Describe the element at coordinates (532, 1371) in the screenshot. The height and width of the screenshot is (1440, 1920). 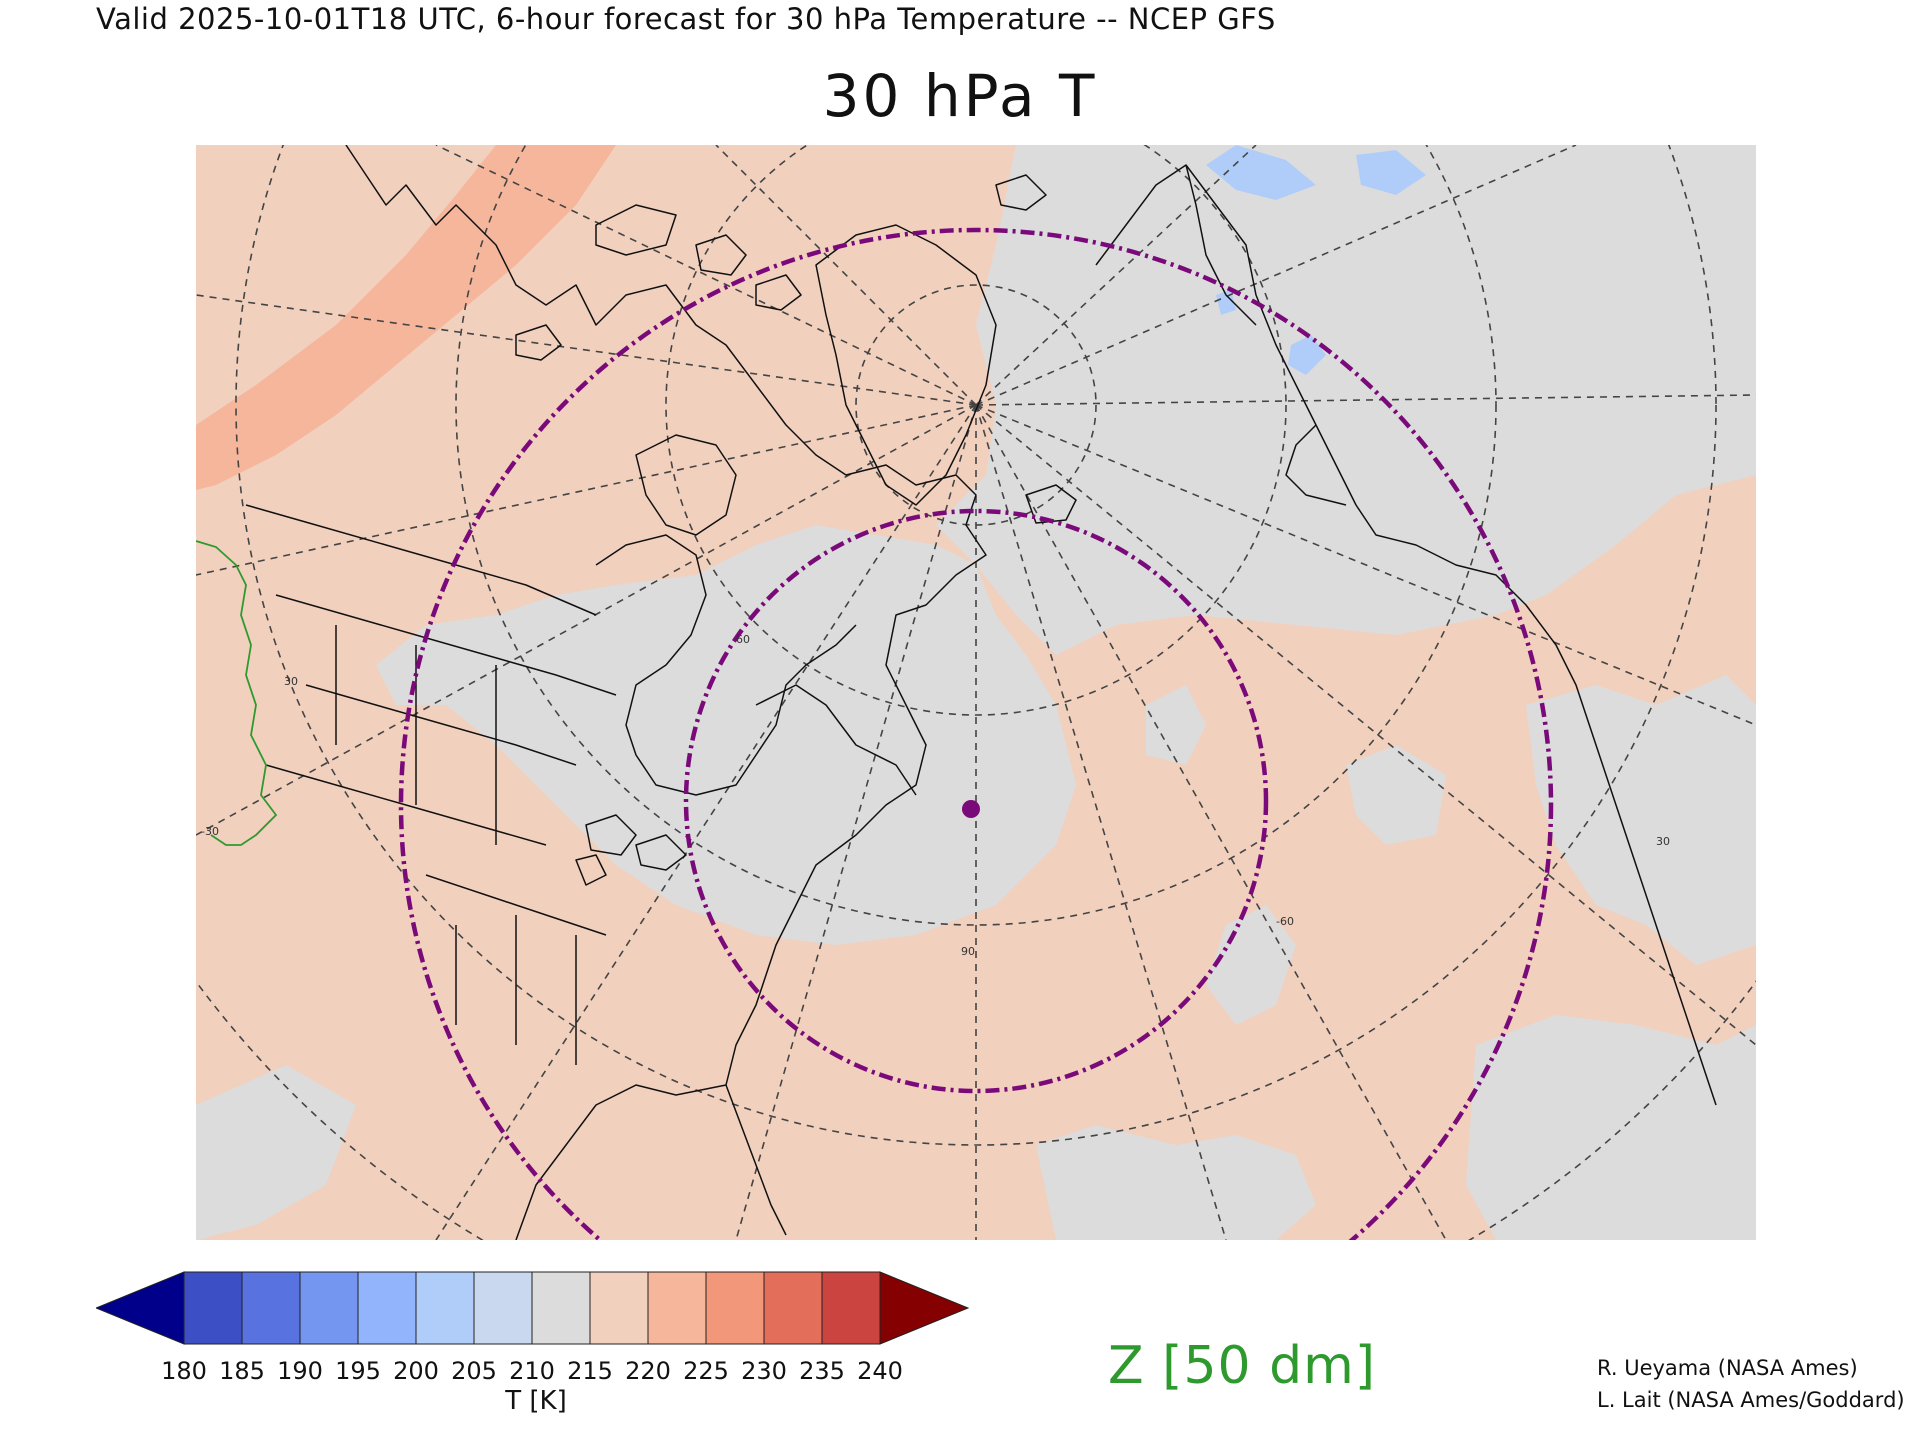
I see `colorbar-tick-label: 210` at that location.